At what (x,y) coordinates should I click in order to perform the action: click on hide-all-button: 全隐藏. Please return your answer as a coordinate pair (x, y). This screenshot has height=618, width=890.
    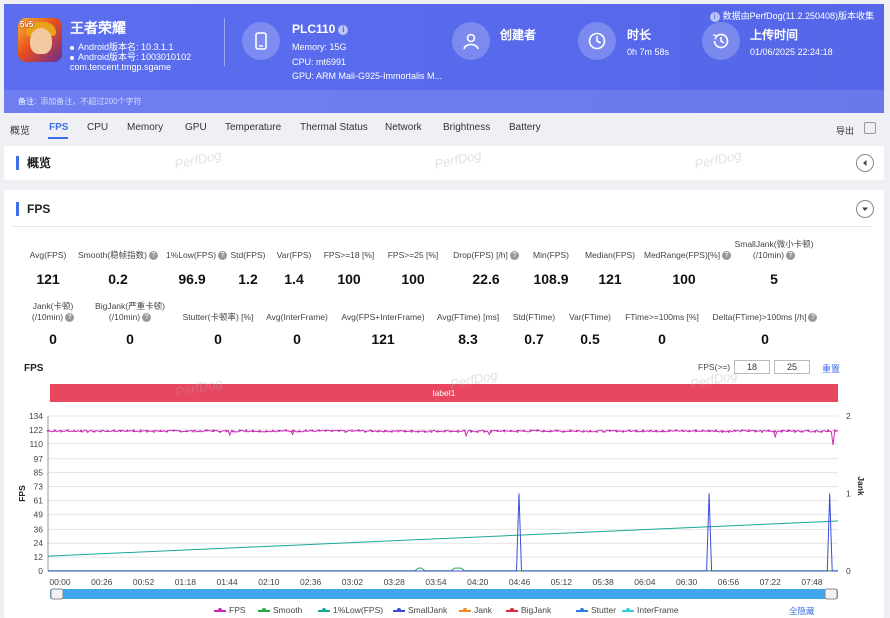
    Looking at the image, I should click on (802, 611).